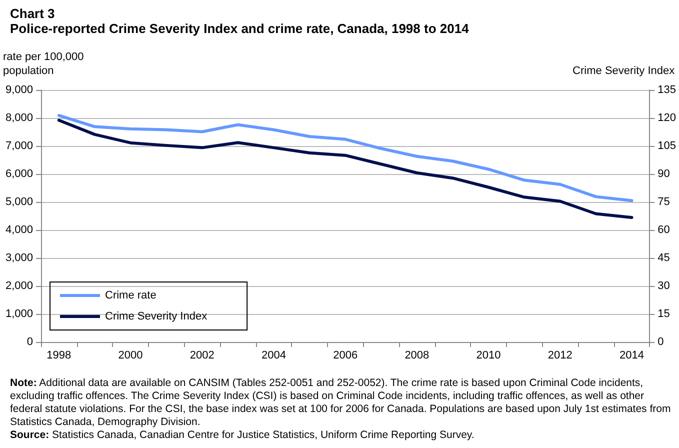 The image size is (679, 448). Describe the element at coordinates (664, 314) in the screenshot. I see `y2-tick-label: 15` at that location.